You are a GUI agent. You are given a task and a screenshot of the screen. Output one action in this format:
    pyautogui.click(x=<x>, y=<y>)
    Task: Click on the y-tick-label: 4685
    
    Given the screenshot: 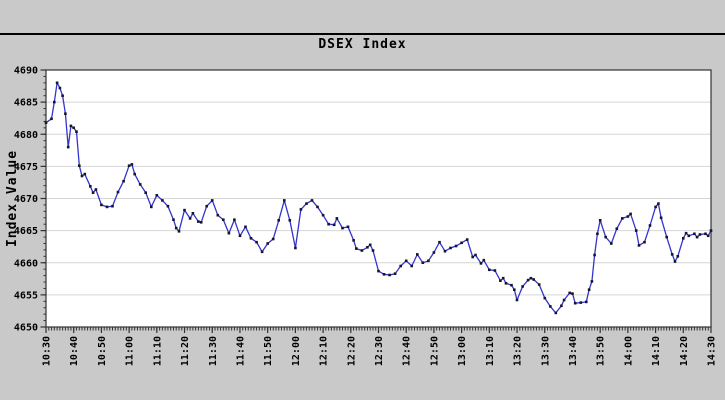 What is the action you would take?
    pyautogui.click(x=26, y=103)
    